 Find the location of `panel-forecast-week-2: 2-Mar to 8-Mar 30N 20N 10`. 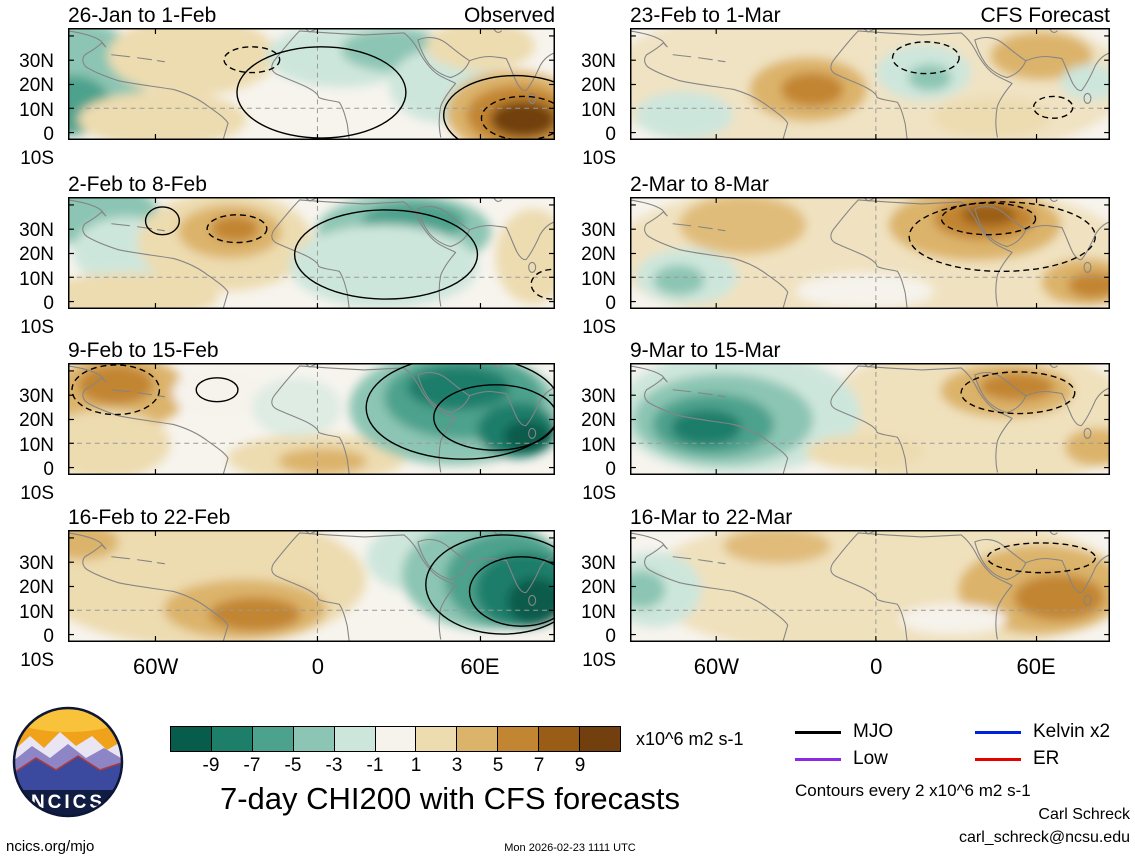

panel-forecast-week-2: 2-Mar to 8-Mar 30N 20N 10 is located at coordinates (845, 254).